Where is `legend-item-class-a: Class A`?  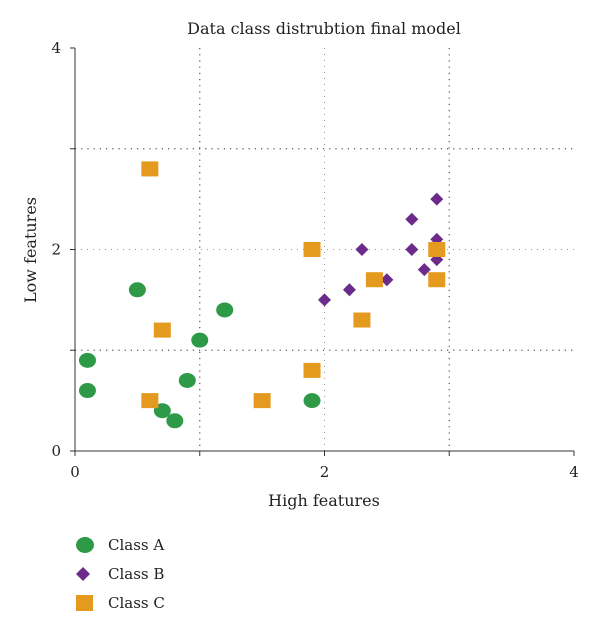
legend-item-class-a: Class A is located at coordinates (120, 544).